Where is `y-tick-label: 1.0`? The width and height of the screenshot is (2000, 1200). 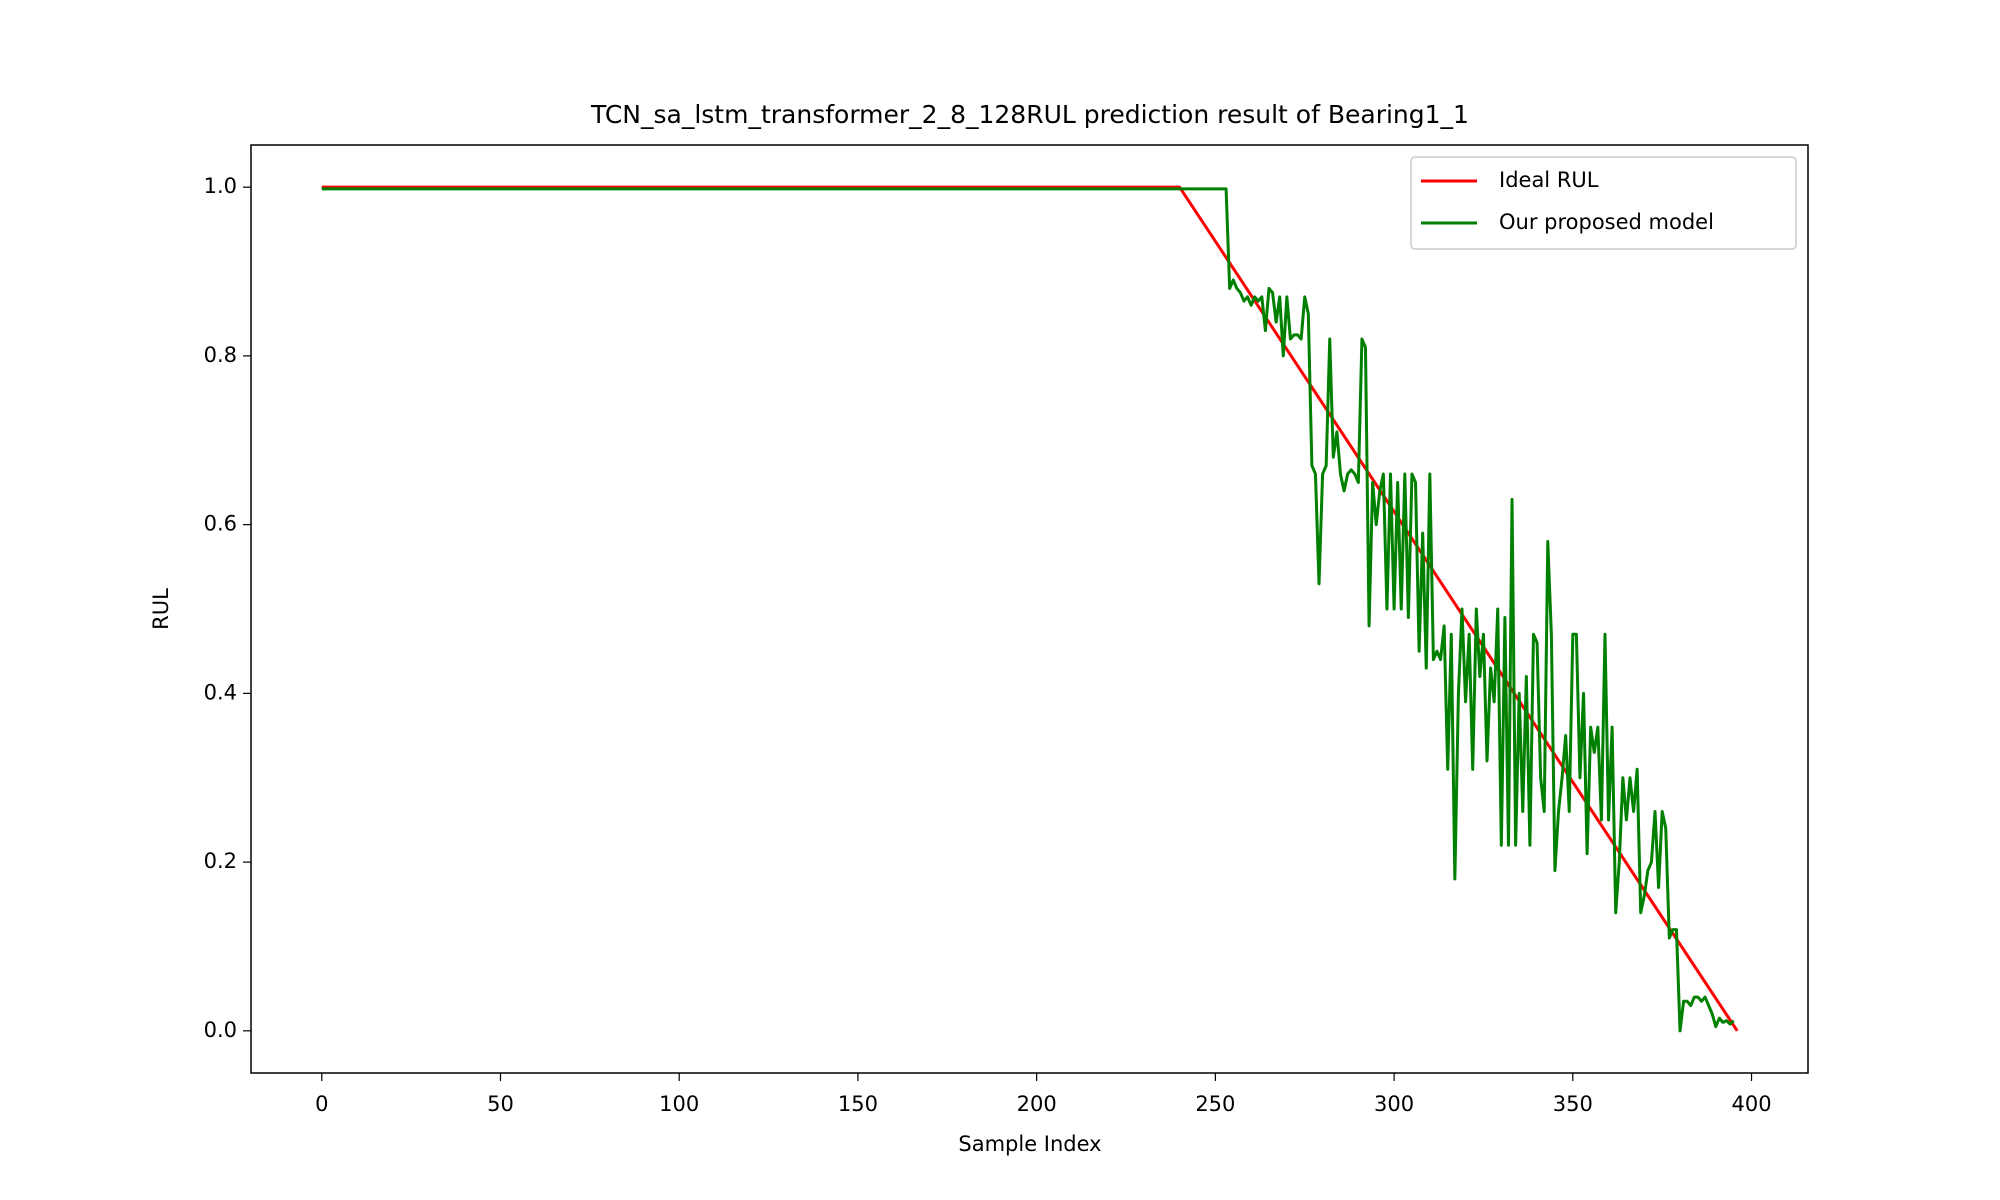
y-tick-label: 1.0 is located at coordinates (220, 186).